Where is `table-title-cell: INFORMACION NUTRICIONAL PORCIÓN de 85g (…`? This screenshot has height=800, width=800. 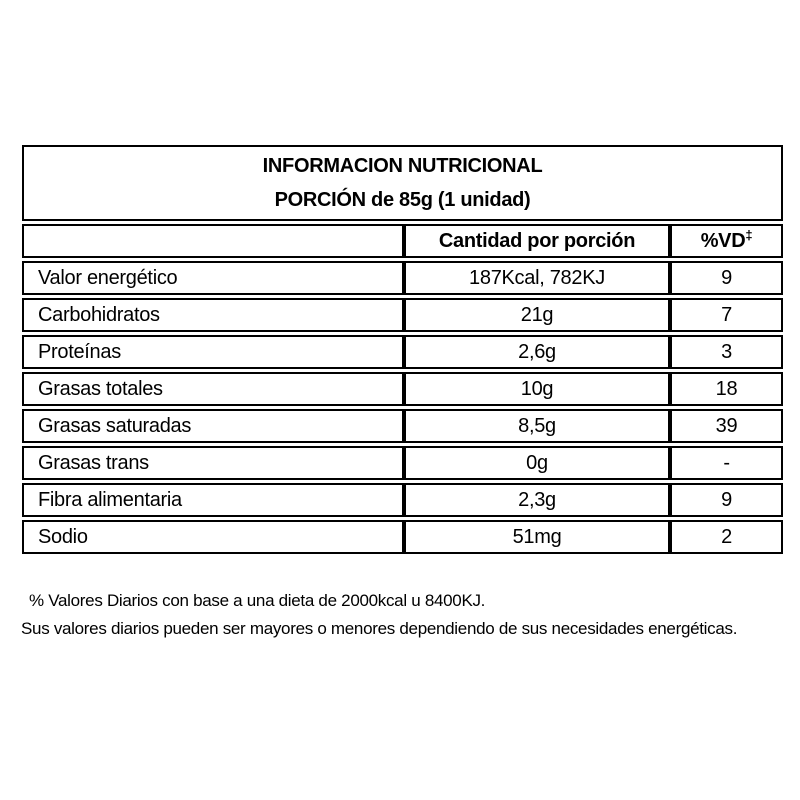
table-title-cell: INFORMACION NUTRICIONAL PORCIÓN de 85g (… is located at coordinates (403, 183).